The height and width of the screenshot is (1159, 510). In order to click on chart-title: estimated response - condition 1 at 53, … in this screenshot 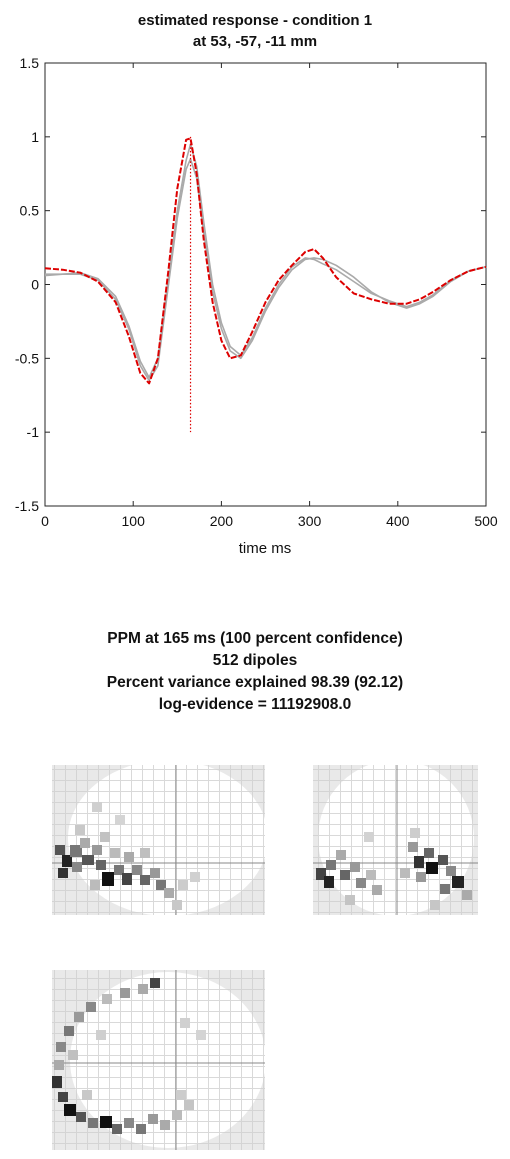, I will do `click(255, 31)`.